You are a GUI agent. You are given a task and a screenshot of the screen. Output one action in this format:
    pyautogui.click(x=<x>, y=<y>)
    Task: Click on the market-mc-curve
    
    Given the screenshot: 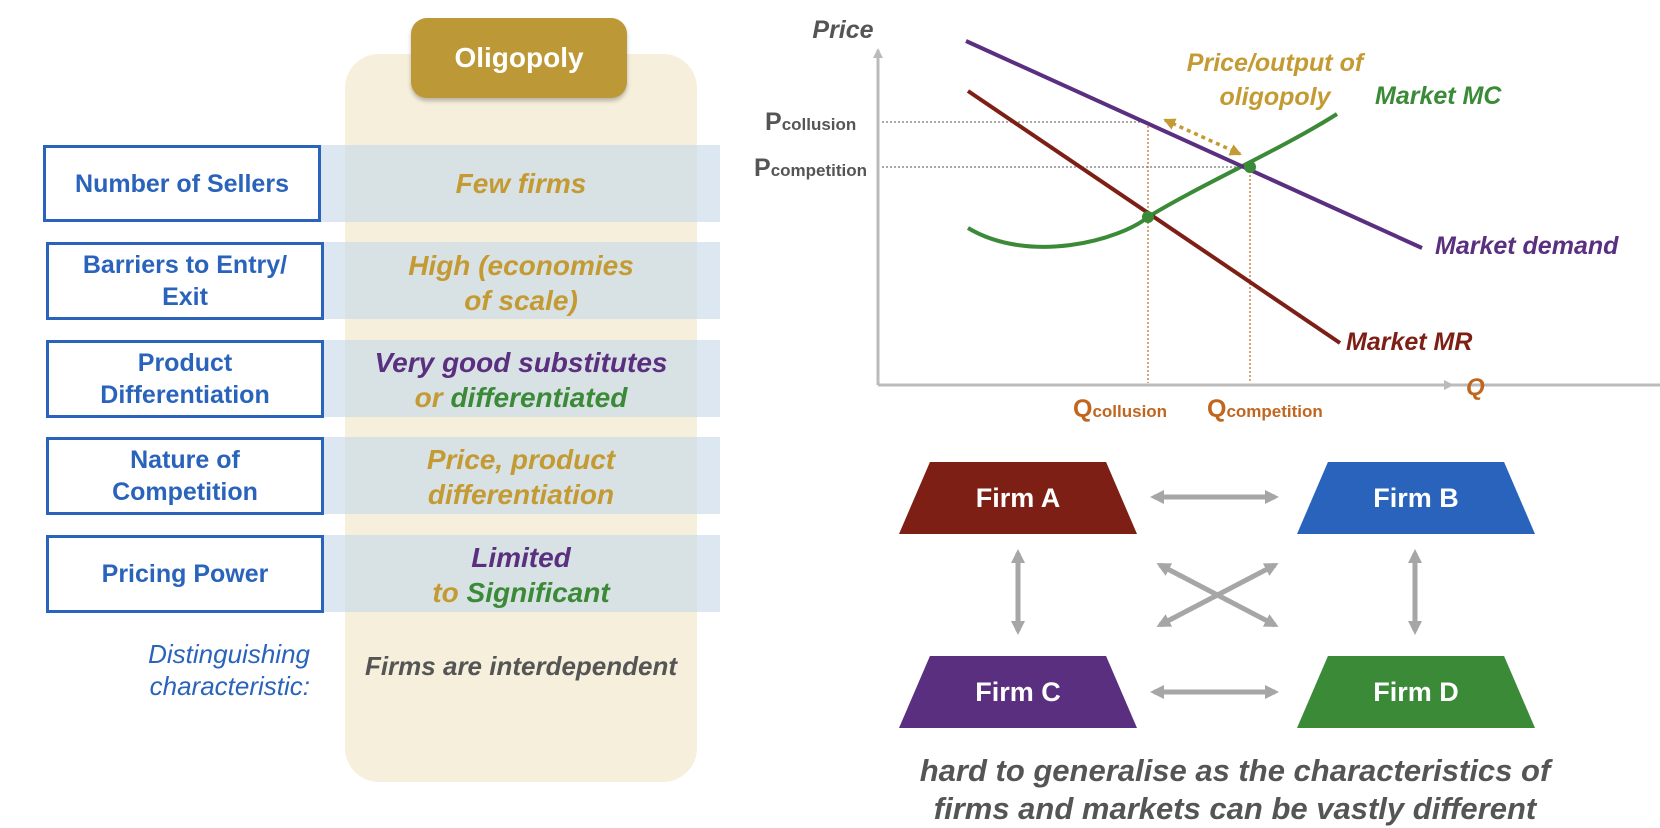 What is the action you would take?
    pyautogui.click(x=1152, y=180)
    